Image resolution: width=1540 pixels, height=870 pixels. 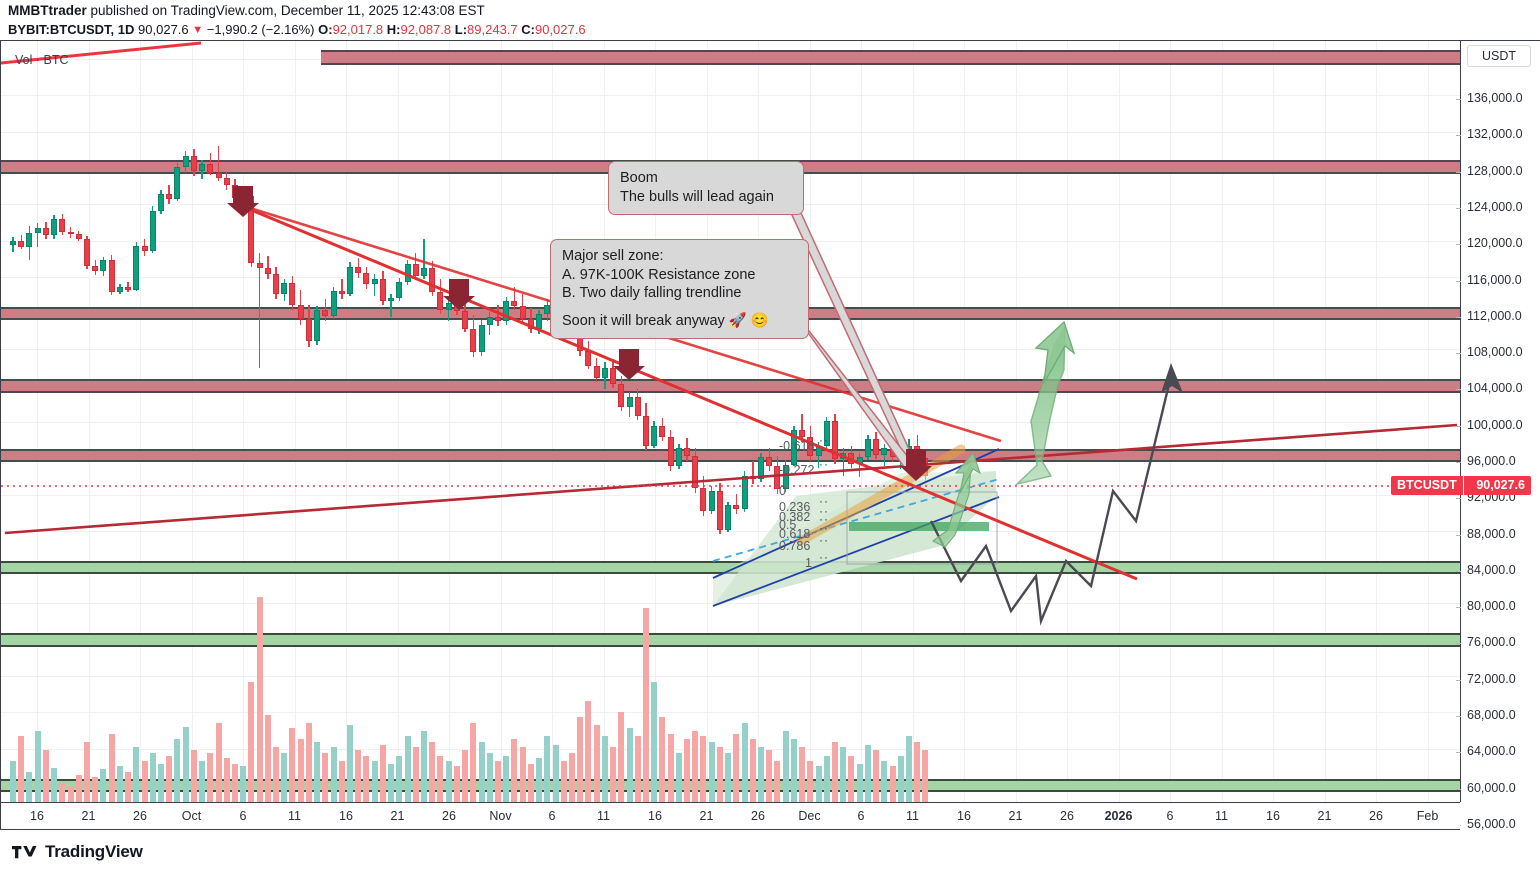 What do you see at coordinates (1067, 816) in the screenshot?
I see `time-tick: 26` at bounding box center [1067, 816].